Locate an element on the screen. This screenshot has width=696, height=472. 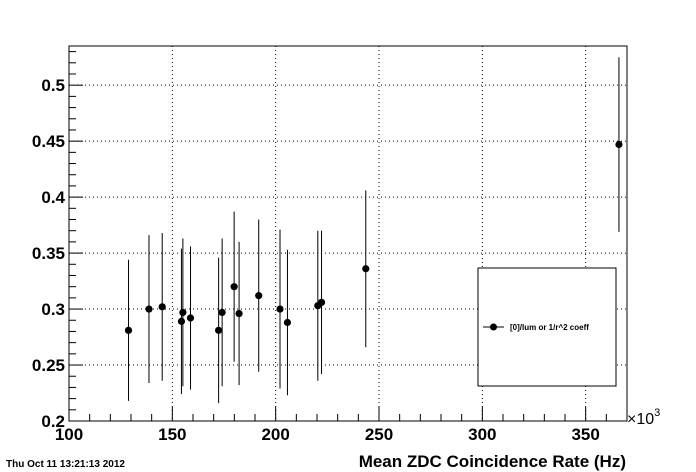
legend-point-marker is located at coordinates (493, 327).